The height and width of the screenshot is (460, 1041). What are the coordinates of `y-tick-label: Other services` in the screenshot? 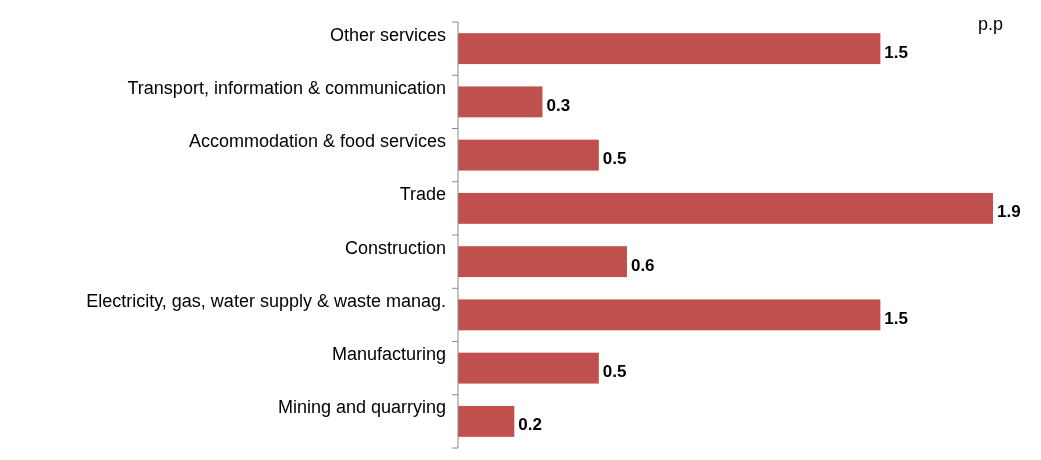 It's located at (387, 34).